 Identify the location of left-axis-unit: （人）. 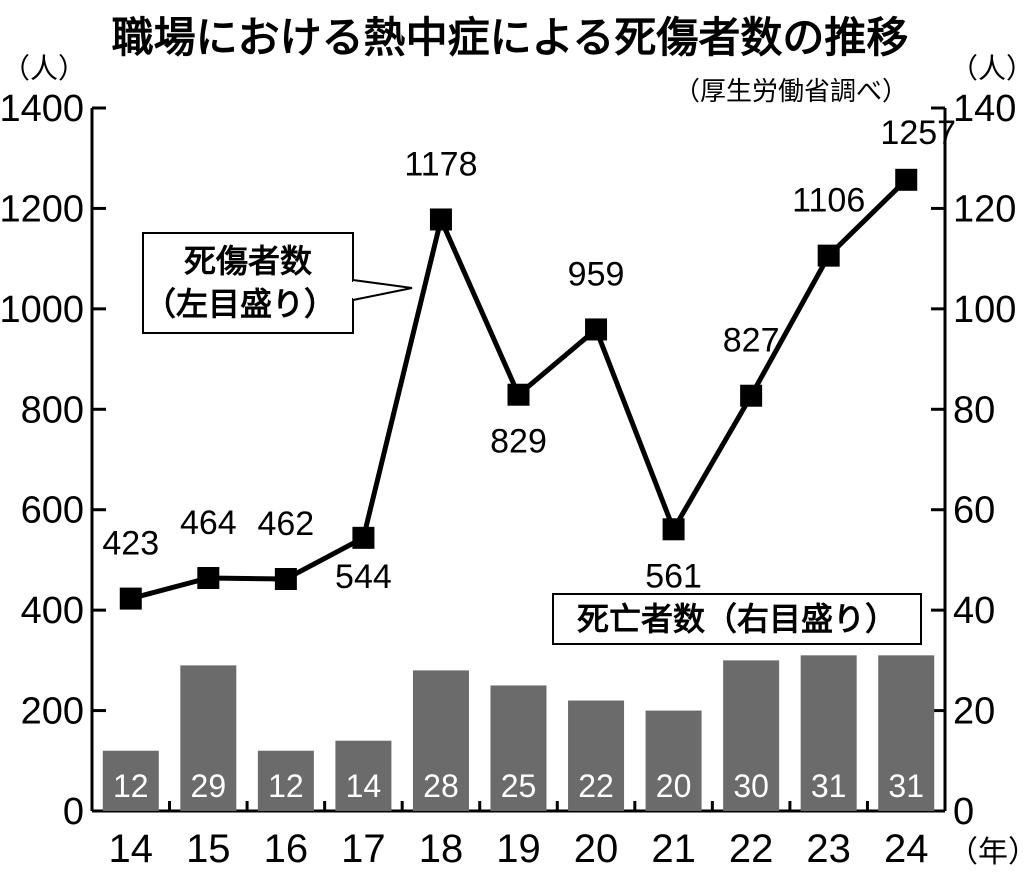
(44, 68).